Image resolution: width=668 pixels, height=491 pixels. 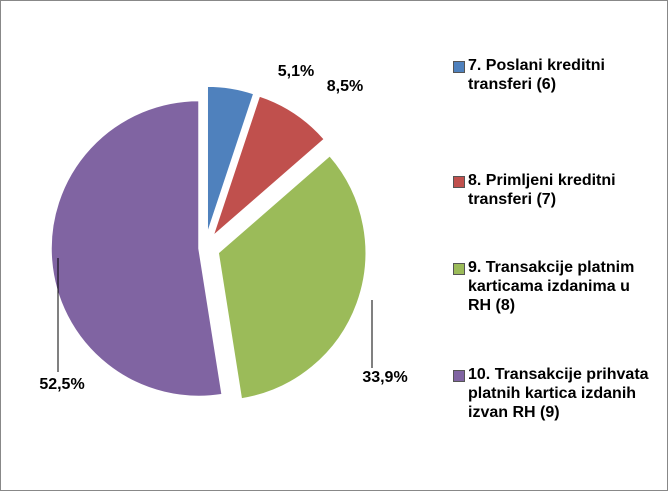 I want to click on legend-entry: 7. Poslani kreditni transferi (6), so click(x=553, y=75).